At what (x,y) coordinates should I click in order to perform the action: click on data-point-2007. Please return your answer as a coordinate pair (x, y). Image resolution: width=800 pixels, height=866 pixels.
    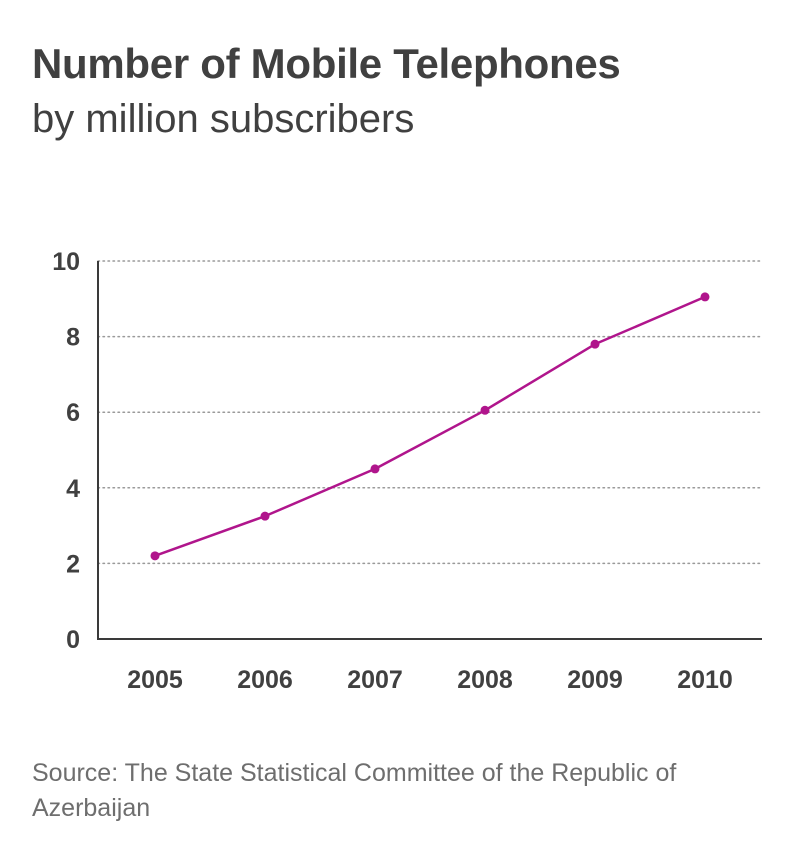
    Looking at the image, I should click on (375, 469).